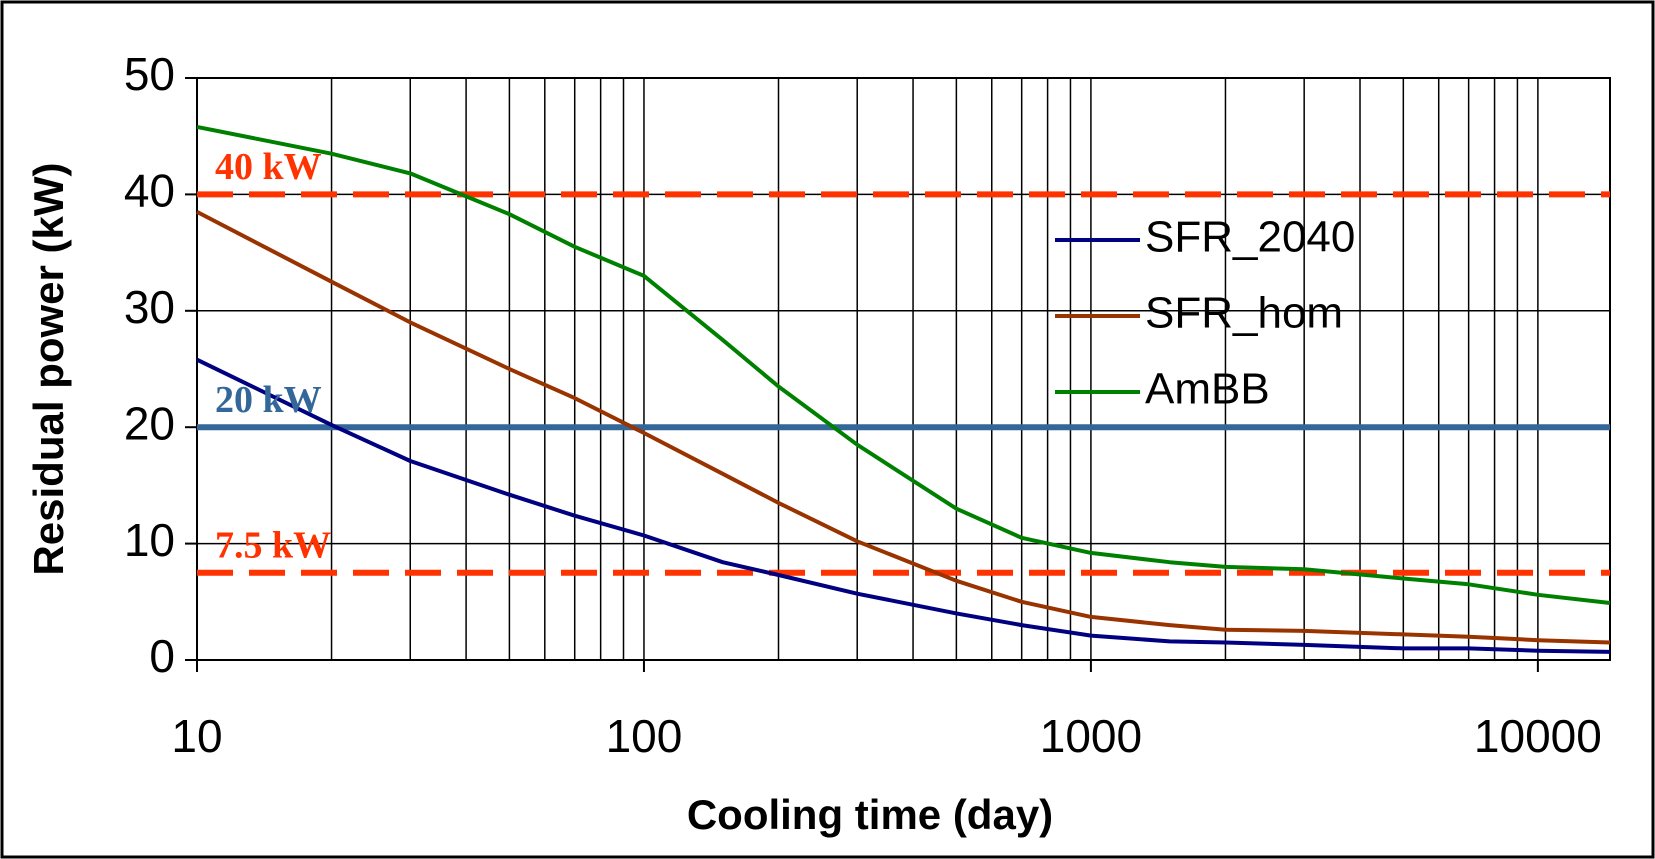 This screenshot has width=1655, height=859. What do you see at coordinates (644, 736) in the screenshot?
I see `x-tick-label: 100` at bounding box center [644, 736].